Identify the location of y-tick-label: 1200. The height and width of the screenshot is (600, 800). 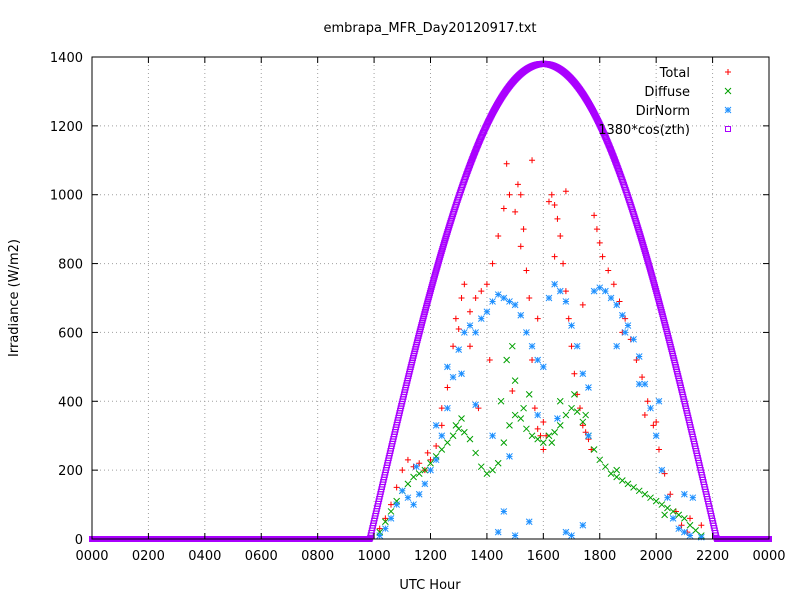
(66, 127).